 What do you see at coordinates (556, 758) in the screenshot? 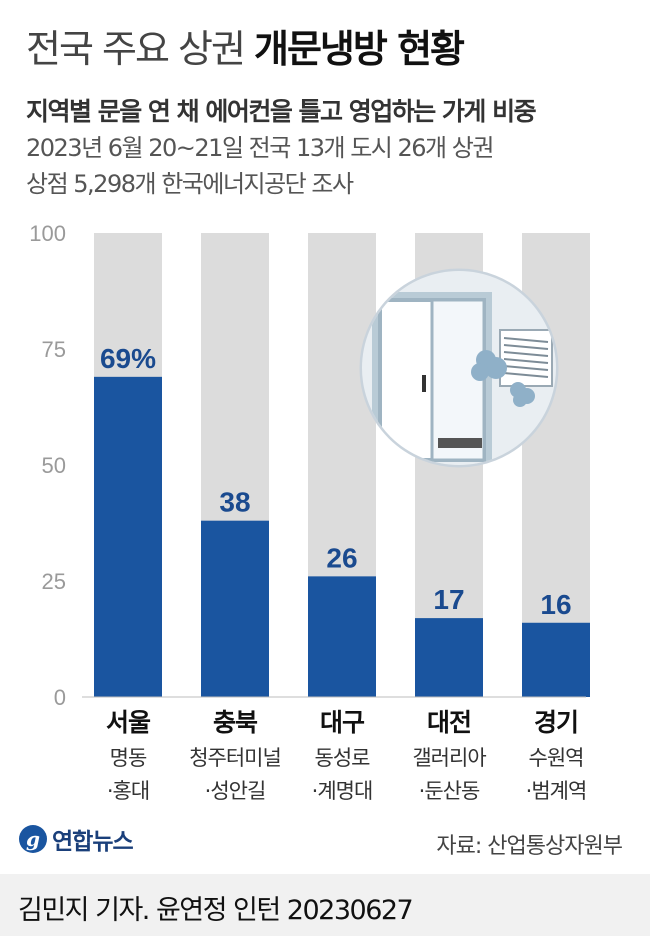
I see `x-sublabel: 수원역` at bounding box center [556, 758].